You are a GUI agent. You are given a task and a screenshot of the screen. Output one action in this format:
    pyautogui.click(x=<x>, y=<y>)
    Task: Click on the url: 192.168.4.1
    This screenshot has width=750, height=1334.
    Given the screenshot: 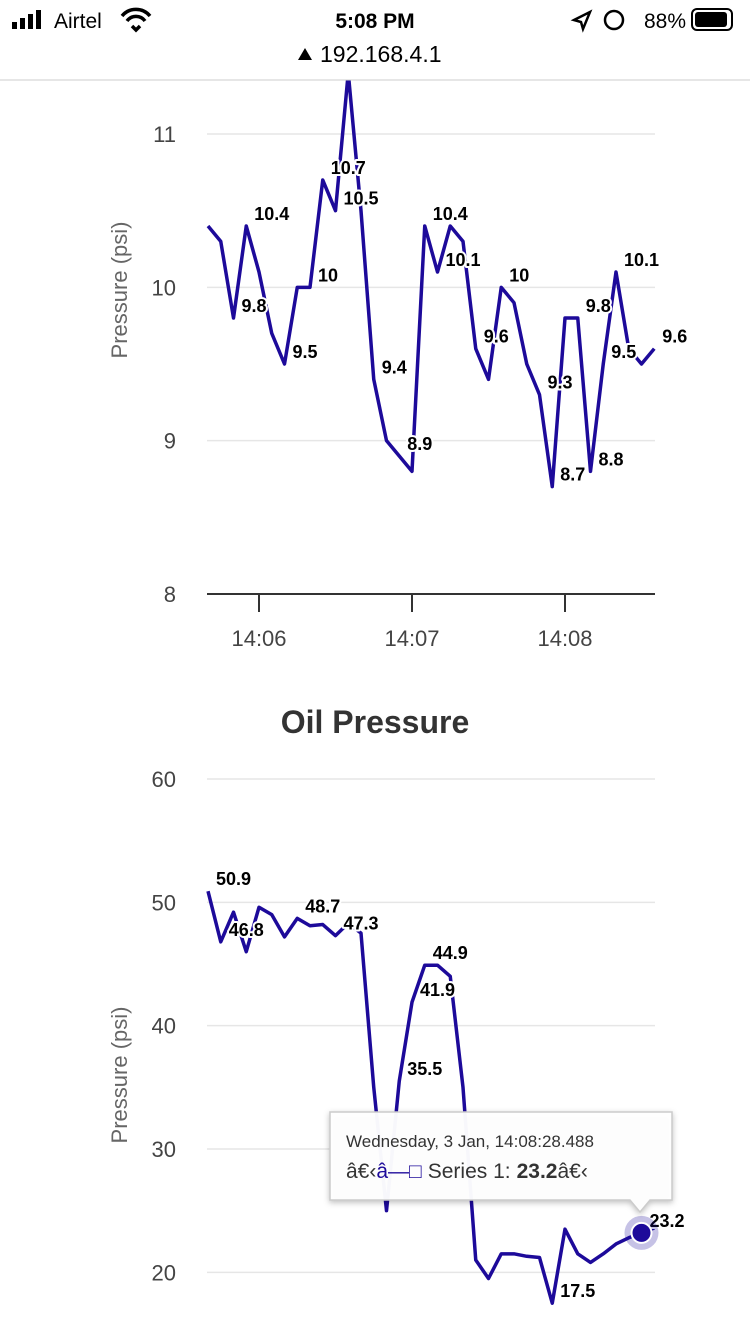 What is the action you would take?
    pyautogui.click(x=381, y=54)
    